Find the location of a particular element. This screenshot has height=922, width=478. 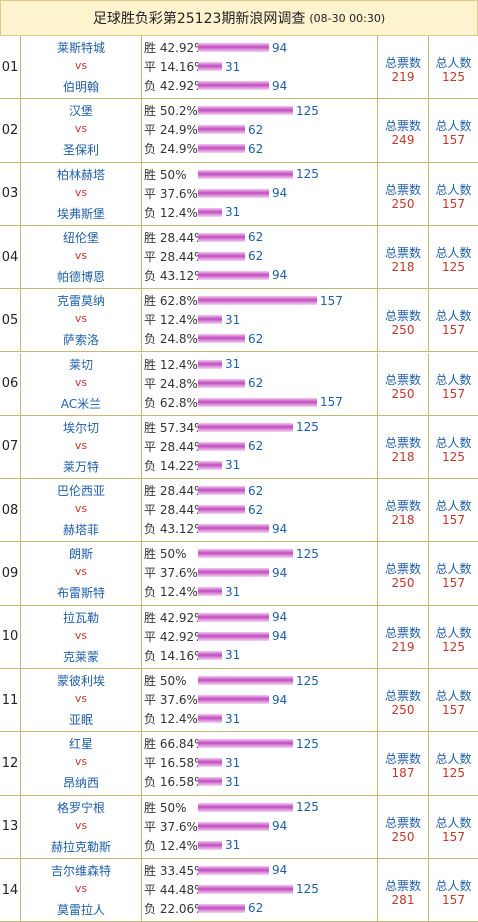

draw-line: 平 44.48% 125 is located at coordinates (231, 889).